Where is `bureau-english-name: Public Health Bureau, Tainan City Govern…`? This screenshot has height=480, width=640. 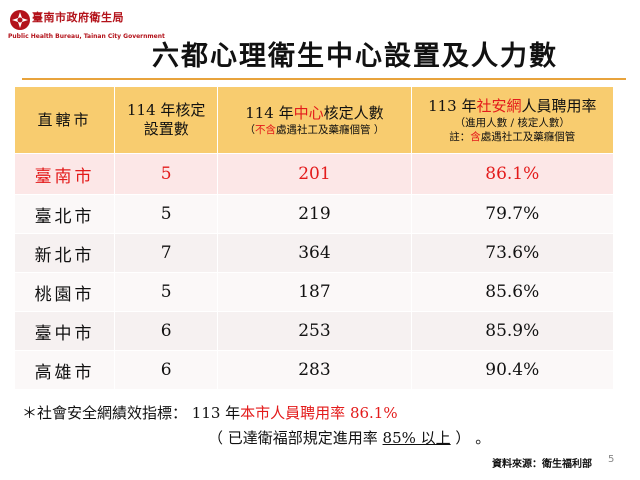 bureau-english-name: Public Health Bureau, Tainan City Govern… is located at coordinates (86, 36).